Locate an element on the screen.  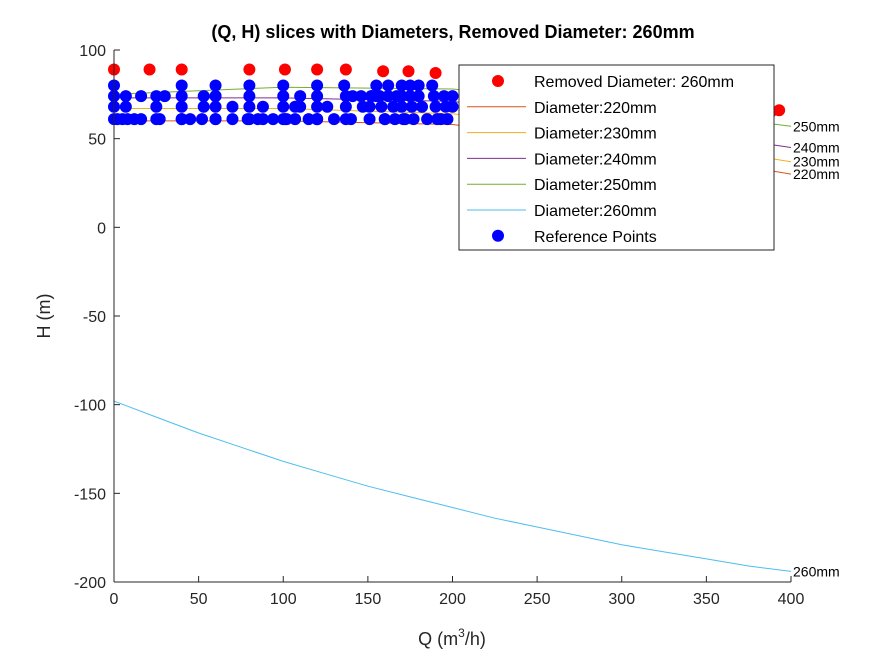
legend-item: Reference Points is located at coordinates (574, 237).